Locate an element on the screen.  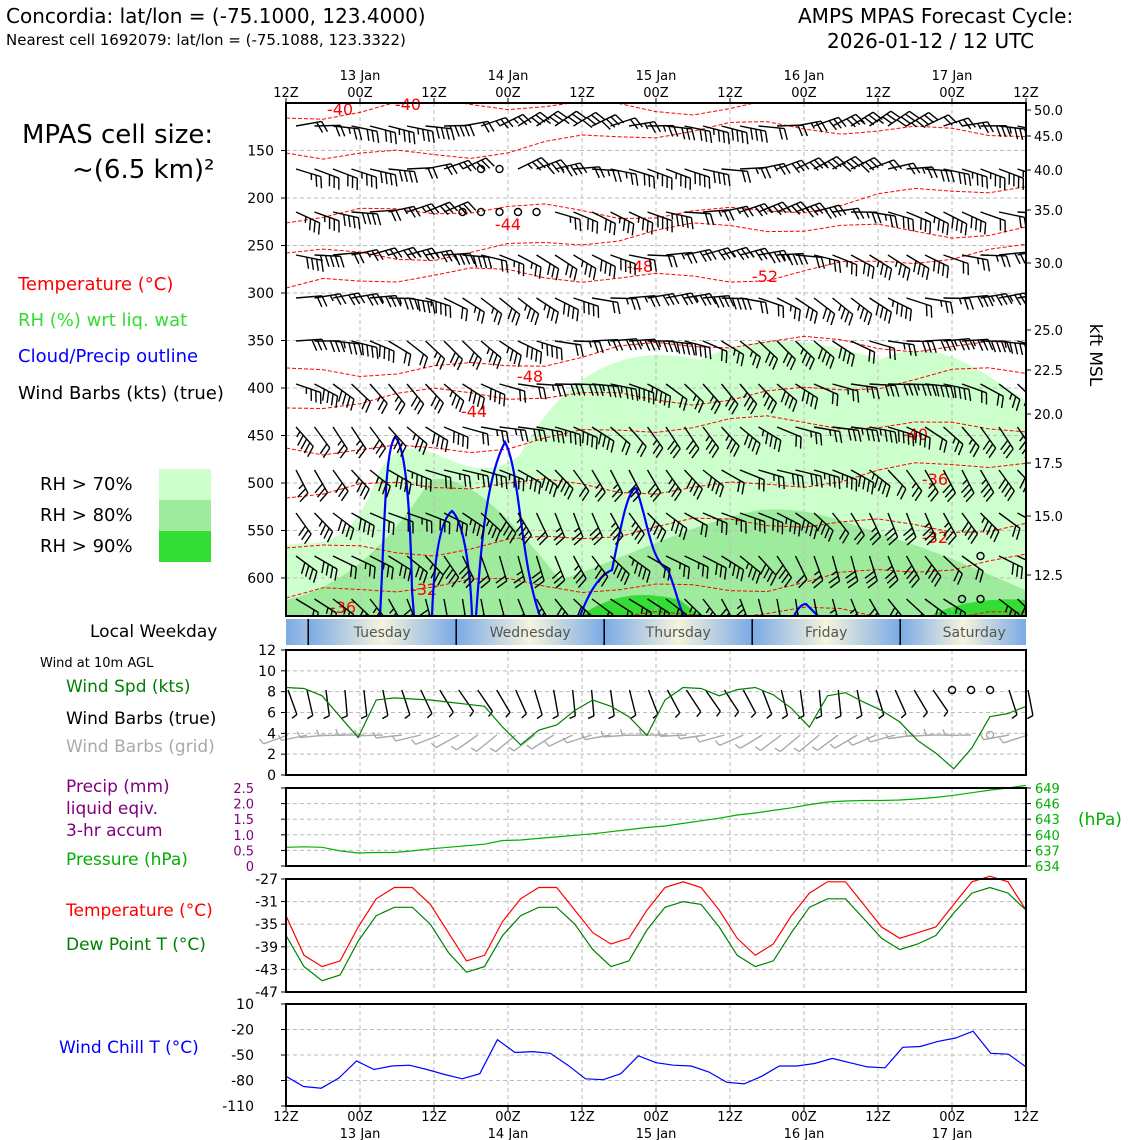
true-wind-barb is located at coordinates (344, 704).